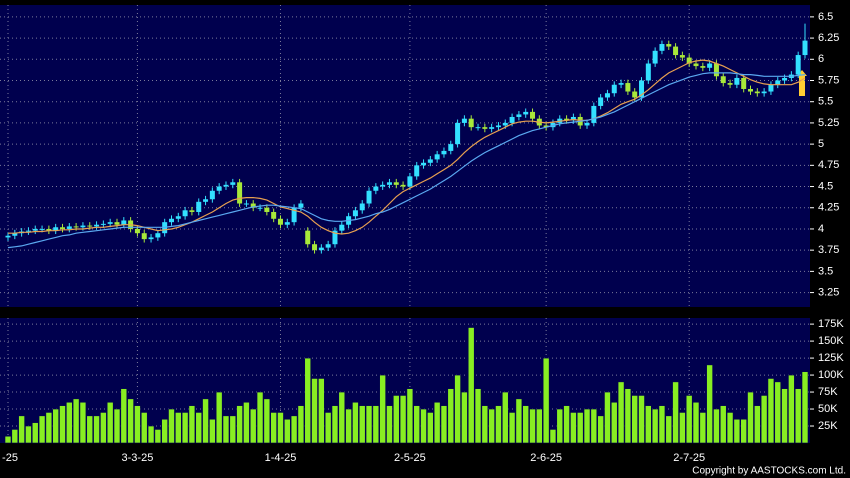 This screenshot has height=478, width=850. What do you see at coordinates (138, 458) in the screenshot?
I see `x-tick-label: 3-3-25` at bounding box center [138, 458].